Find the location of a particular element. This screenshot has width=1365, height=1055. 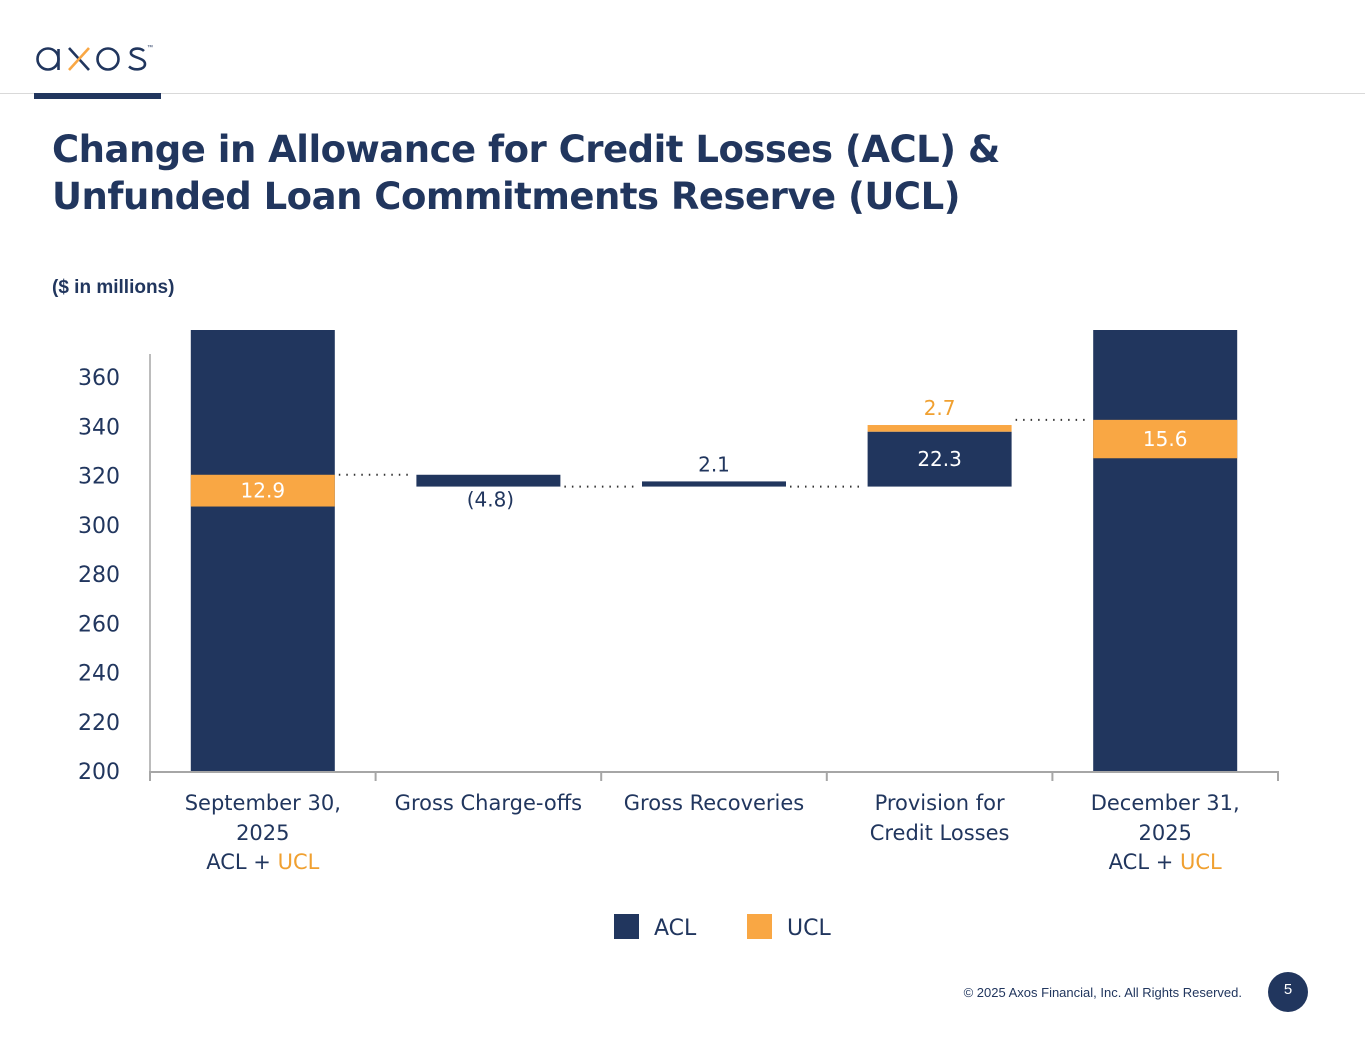

legend-label-ucl: UCL is located at coordinates (809, 928).